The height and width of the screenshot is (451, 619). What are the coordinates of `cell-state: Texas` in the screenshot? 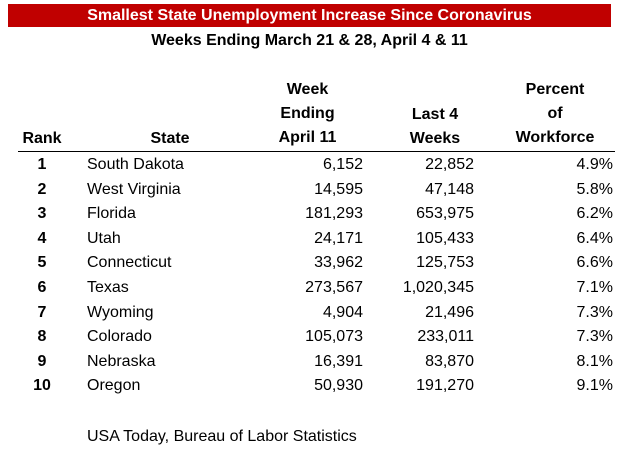 It's located at (108, 287).